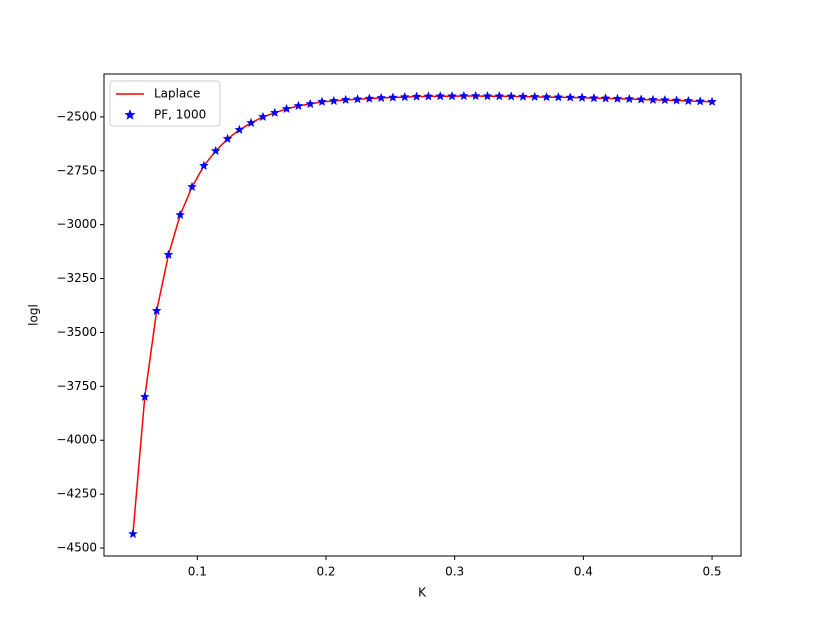 The height and width of the screenshot is (626, 823). Describe the element at coordinates (76, 494) in the screenshot. I see `y-tick-label: −4250` at that location.